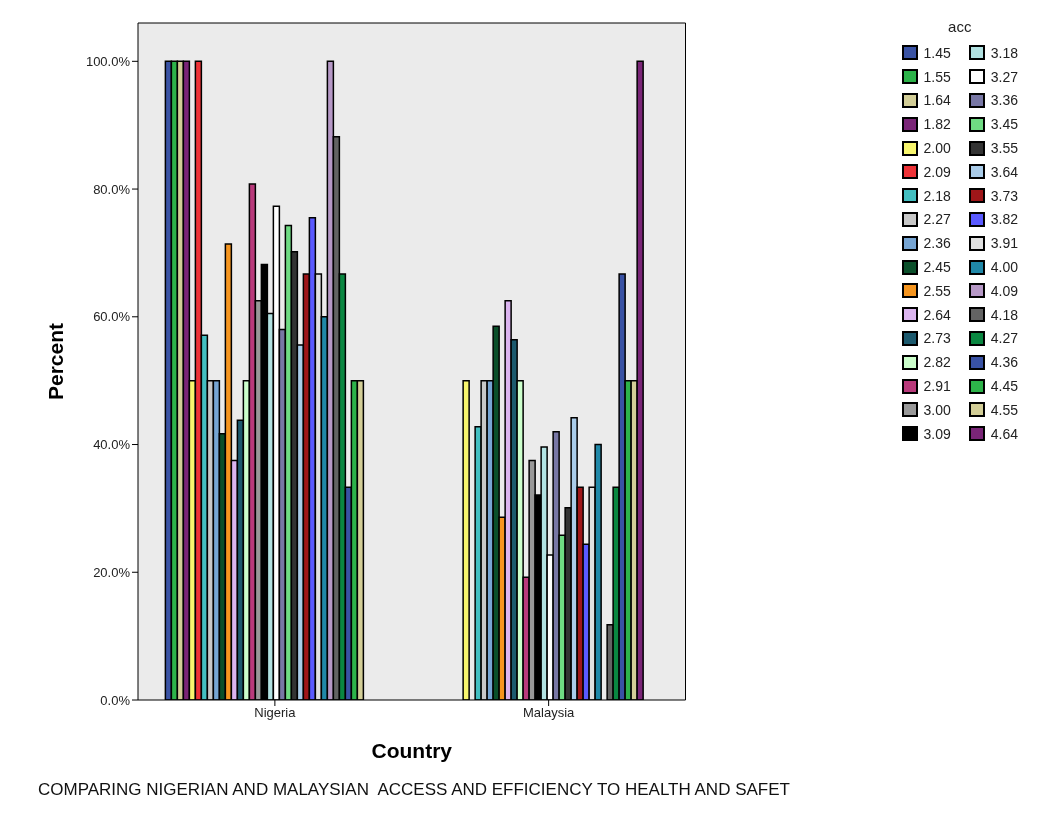 The image size is (1046, 834). What do you see at coordinates (937, 386) in the screenshot?
I see `legend-label: 2.91` at bounding box center [937, 386].